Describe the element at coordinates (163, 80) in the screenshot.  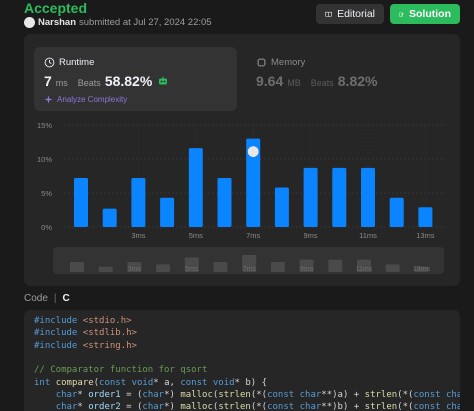
I see `robot-icon` at that location.